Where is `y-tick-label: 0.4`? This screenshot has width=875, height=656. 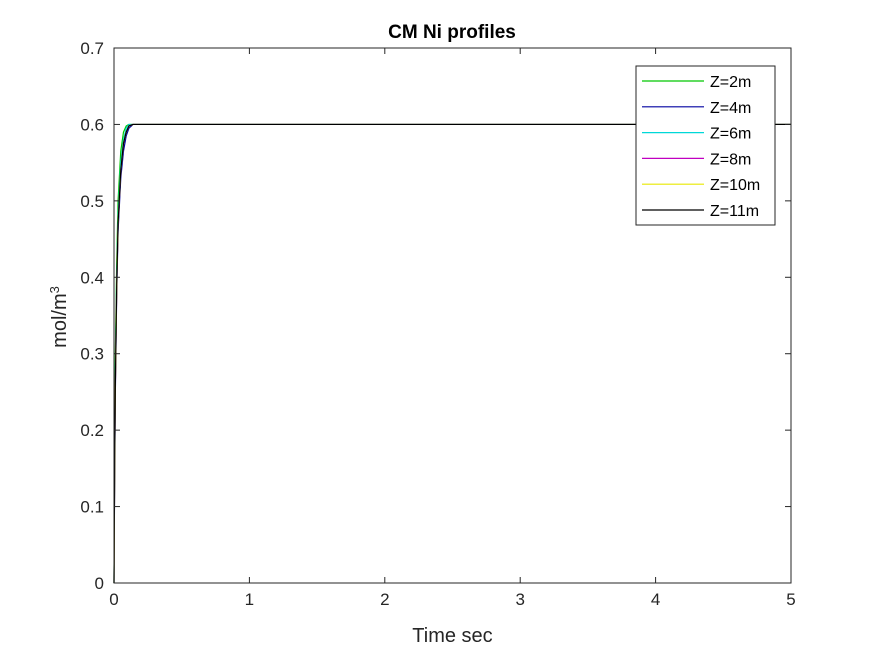 y-tick-label: 0.4 is located at coordinates (92, 277).